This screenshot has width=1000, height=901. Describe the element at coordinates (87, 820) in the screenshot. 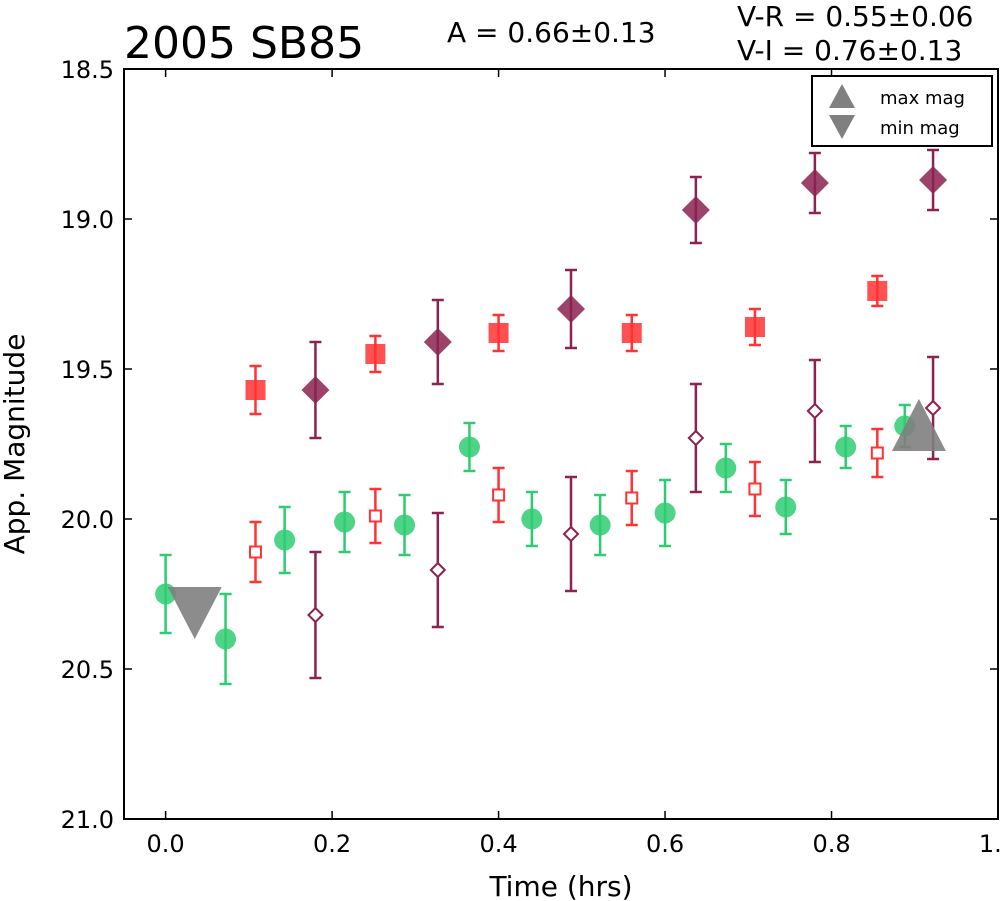

I see `y-tick-label: 21.0` at that location.